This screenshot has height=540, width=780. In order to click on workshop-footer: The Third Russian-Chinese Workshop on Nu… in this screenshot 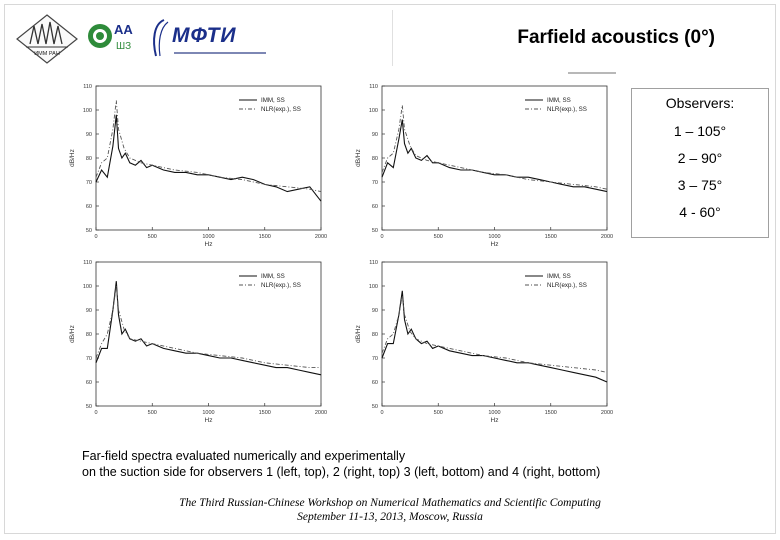, I will do `click(390, 510)`.